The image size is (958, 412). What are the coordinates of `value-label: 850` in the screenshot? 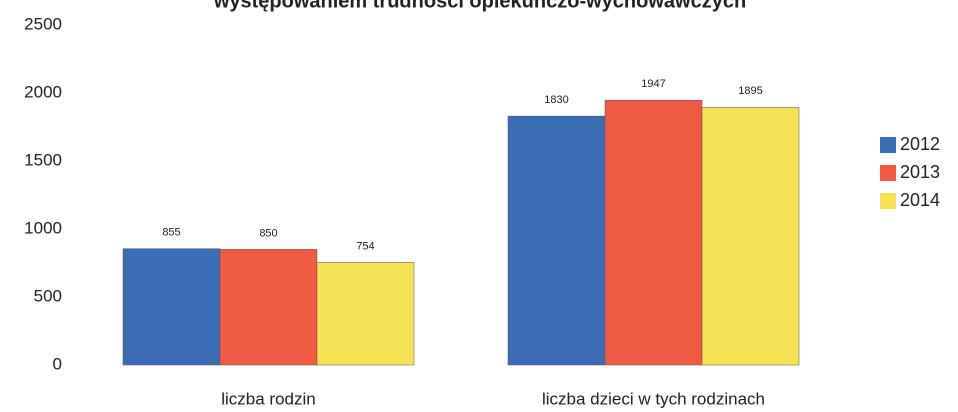 It's located at (268, 233).